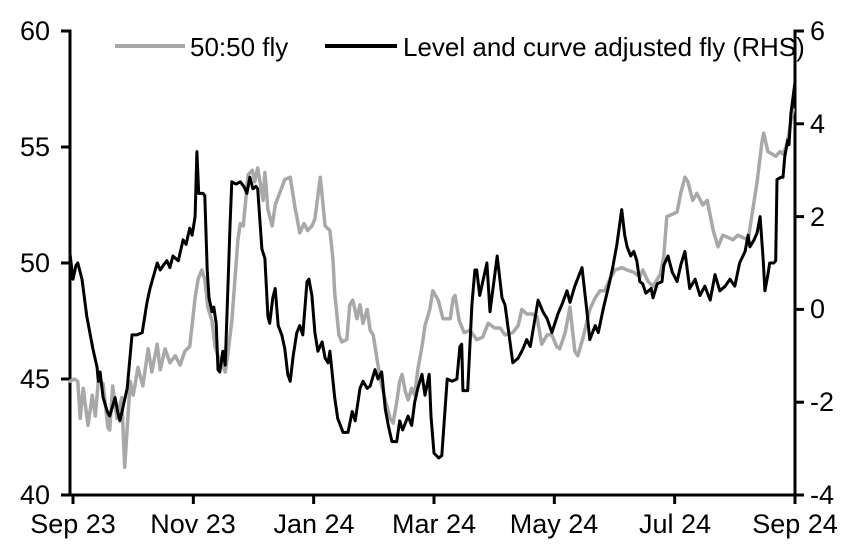  Describe the element at coordinates (675, 524) in the screenshot. I see `x-axis-tick-label: Jul 24` at that location.